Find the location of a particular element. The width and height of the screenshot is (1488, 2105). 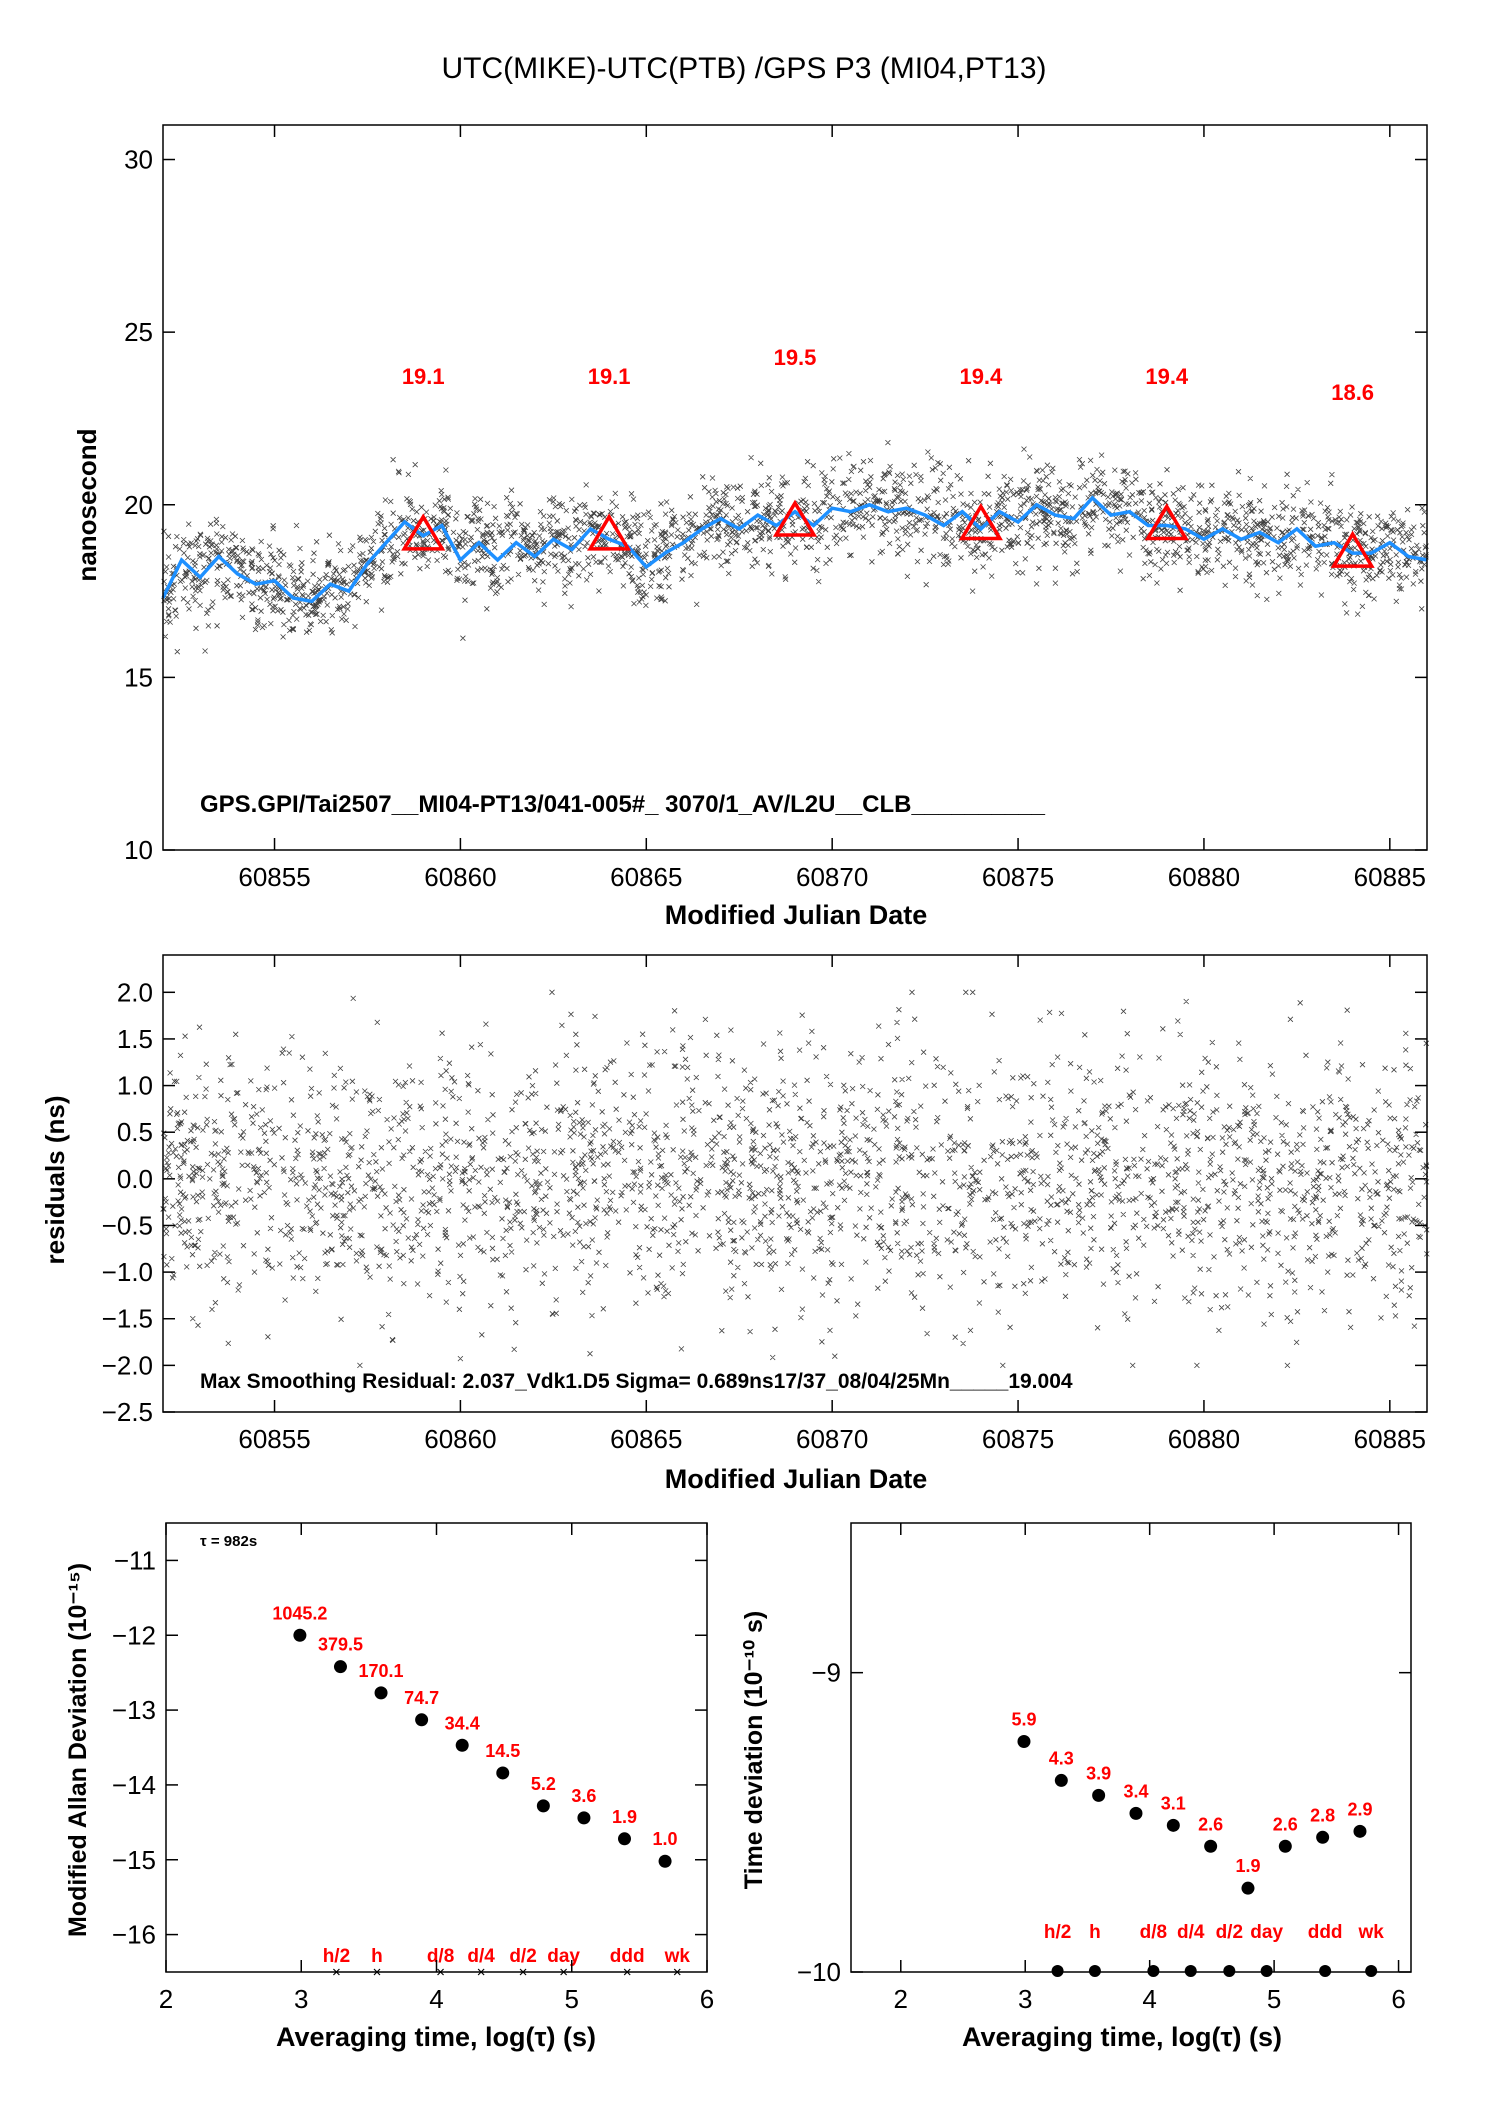

mdev-point-label: 170.1 is located at coordinates (381, 1671).